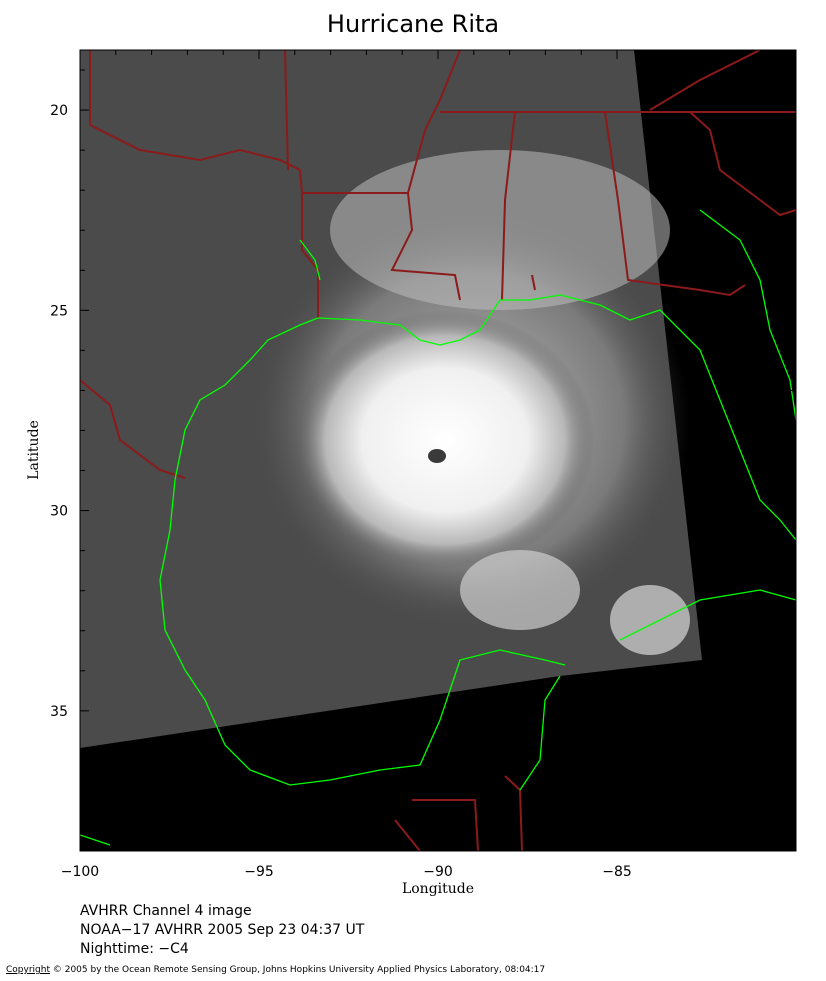 The image size is (826, 981). I want to click on x-tick-label: −85, so click(617, 872).